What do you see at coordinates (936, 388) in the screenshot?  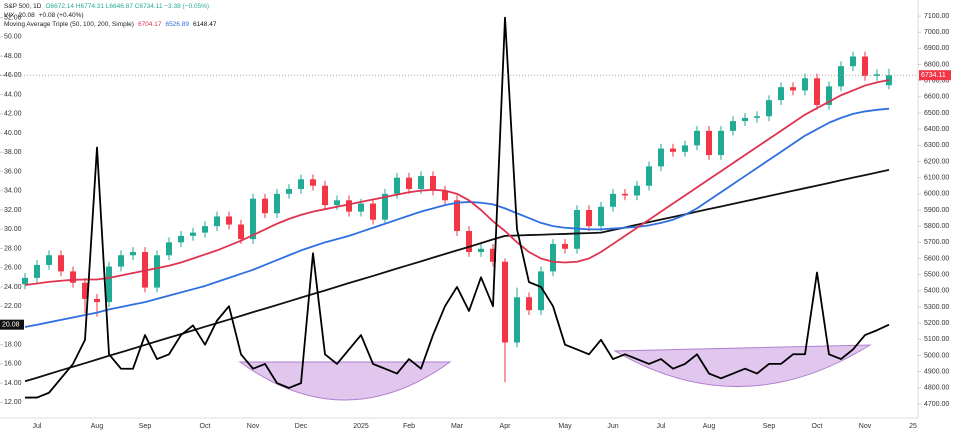 I see `y2-tick-label: 4800.00` at bounding box center [936, 388].